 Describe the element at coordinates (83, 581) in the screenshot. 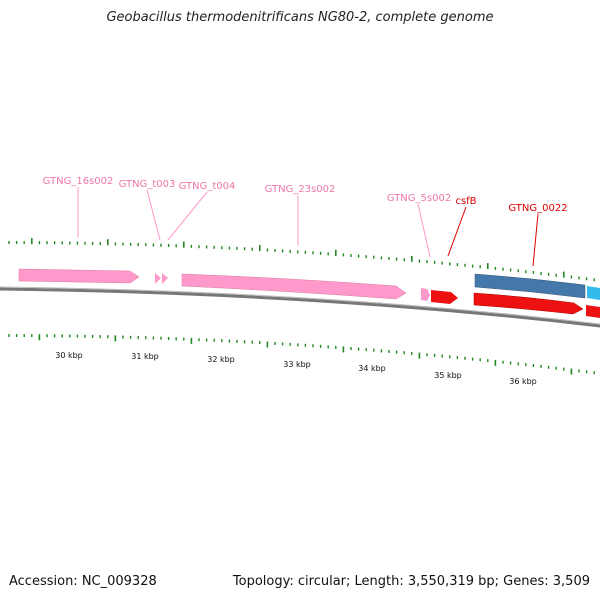

I see `accession-text: Accession: NC_009328` at that location.